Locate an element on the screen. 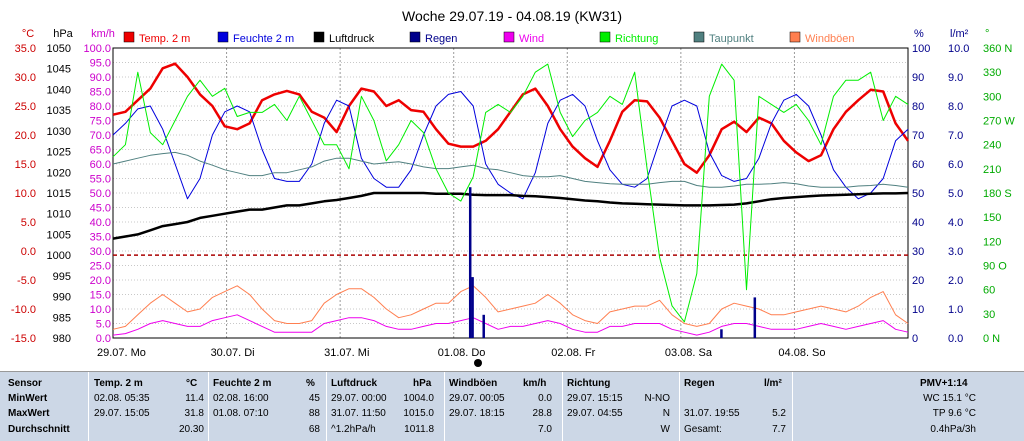 The width and height of the screenshot is (1024, 441). max-gust-value: 28.8 is located at coordinates (542, 413).